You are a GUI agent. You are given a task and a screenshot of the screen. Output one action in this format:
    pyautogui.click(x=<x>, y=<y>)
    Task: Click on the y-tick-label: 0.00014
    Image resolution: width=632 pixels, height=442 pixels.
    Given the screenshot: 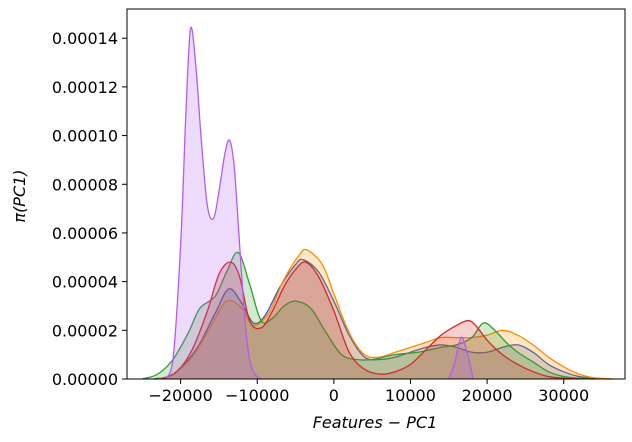 What is the action you would take?
    pyautogui.click(x=85, y=38)
    